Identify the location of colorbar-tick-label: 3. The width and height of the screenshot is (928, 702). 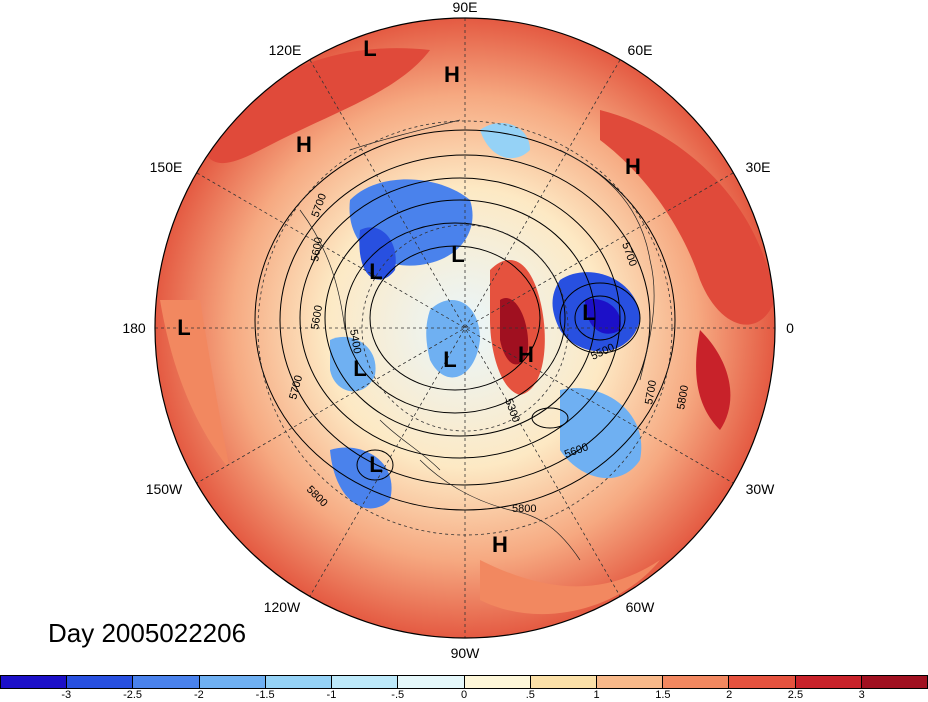
(861, 695).